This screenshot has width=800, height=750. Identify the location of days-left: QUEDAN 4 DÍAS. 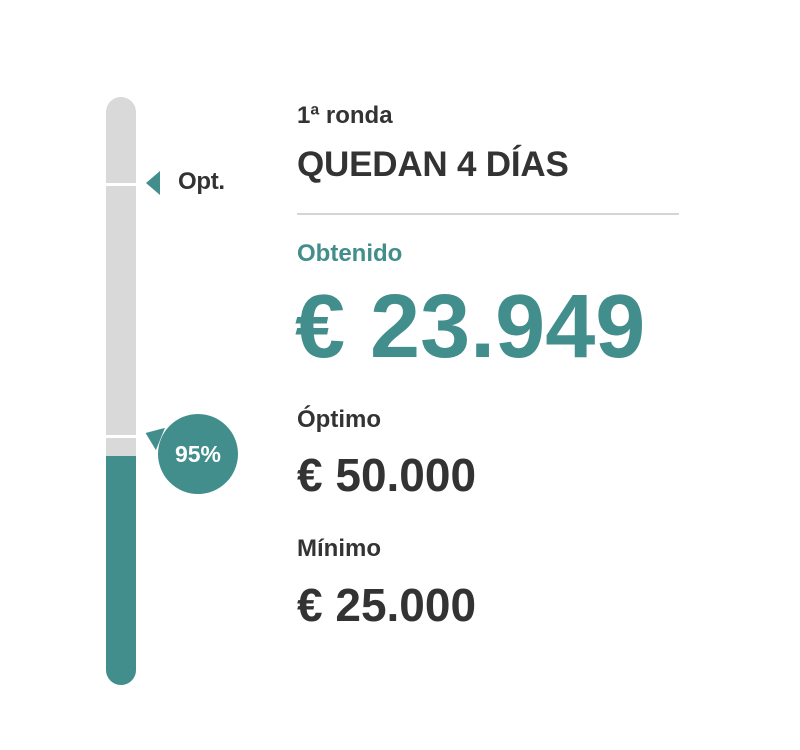
(433, 164).